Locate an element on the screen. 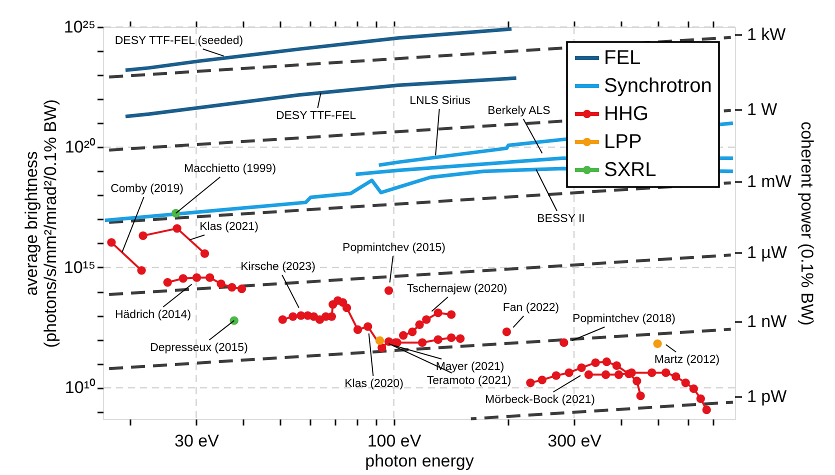  annotation: DESY TTF-FEL (seeded) is located at coordinates (179, 41).